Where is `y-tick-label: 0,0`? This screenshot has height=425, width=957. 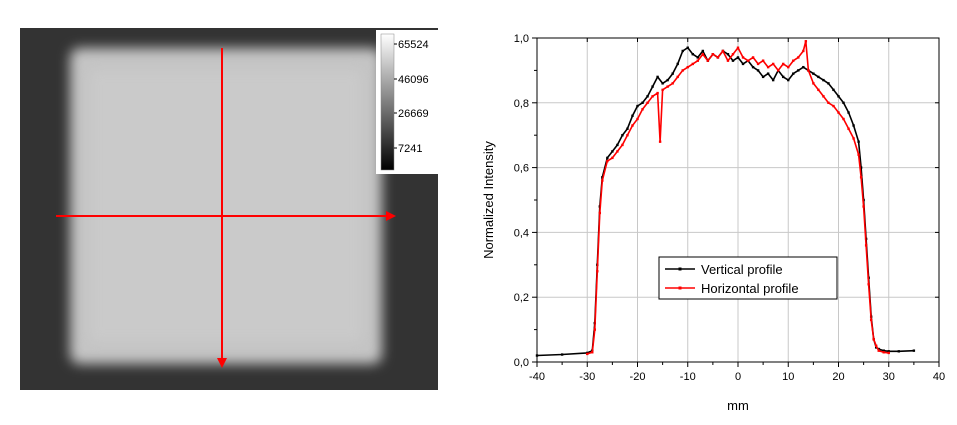
y-tick-label: 0,0 is located at coordinates (521, 363).